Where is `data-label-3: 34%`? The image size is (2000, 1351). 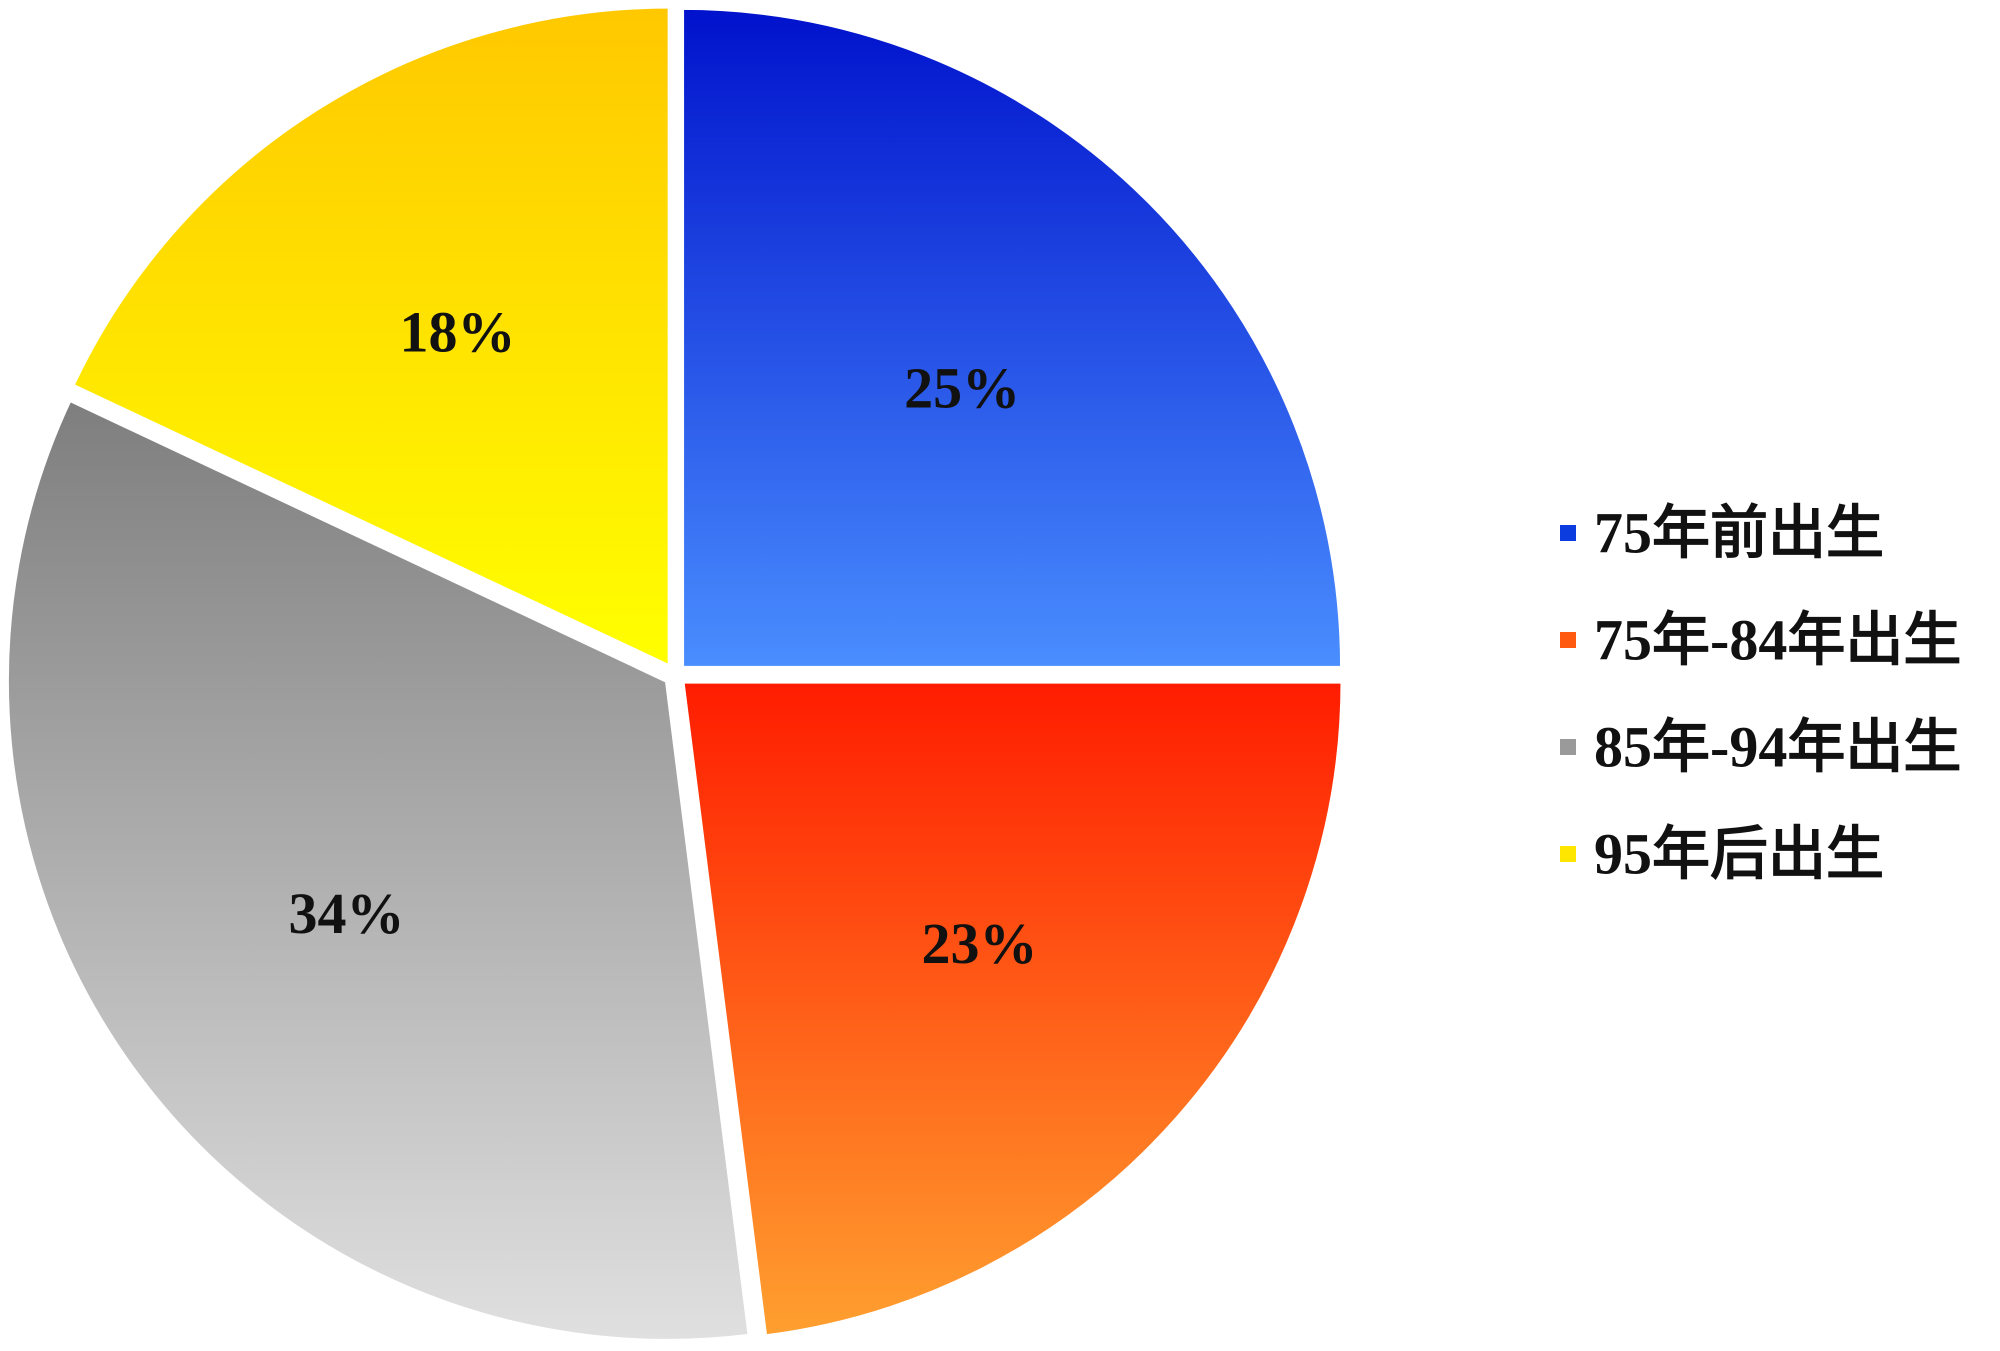
data-label-3: 34% is located at coordinates (347, 913).